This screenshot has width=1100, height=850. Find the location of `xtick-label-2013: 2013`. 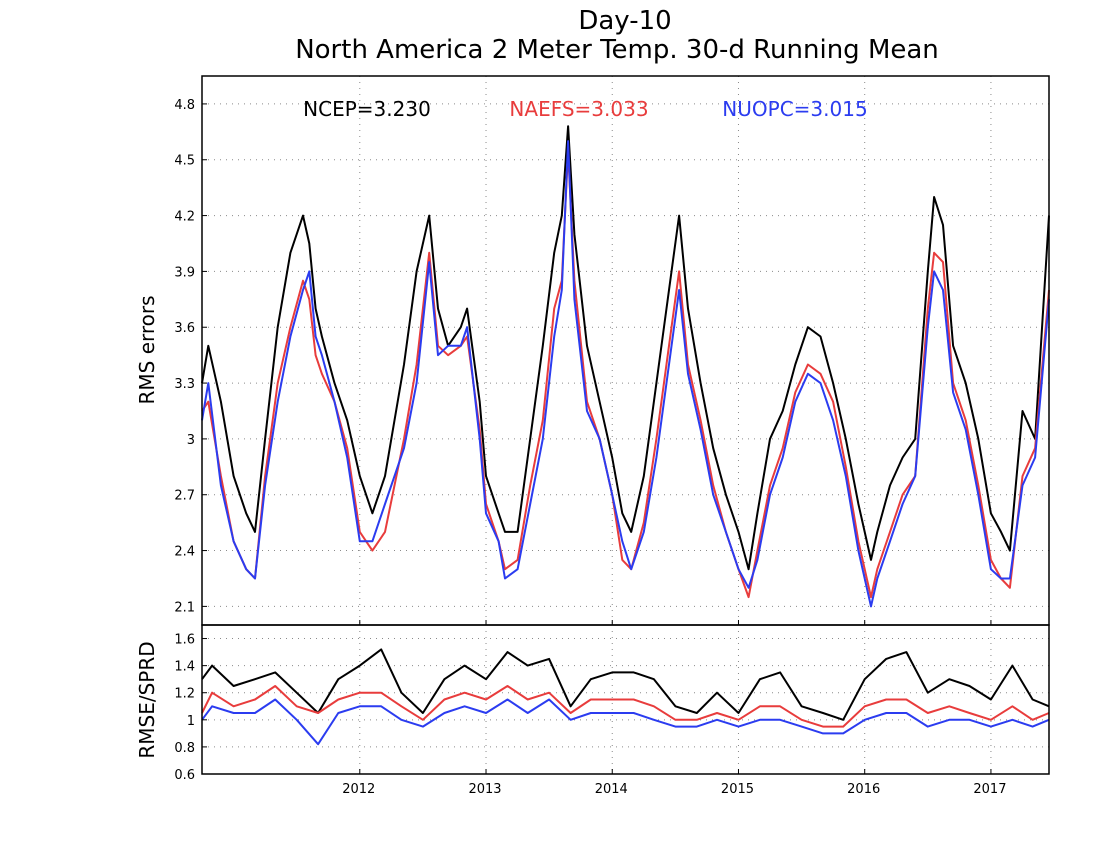

xtick-label-2013: 2013 is located at coordinates (484, 789).